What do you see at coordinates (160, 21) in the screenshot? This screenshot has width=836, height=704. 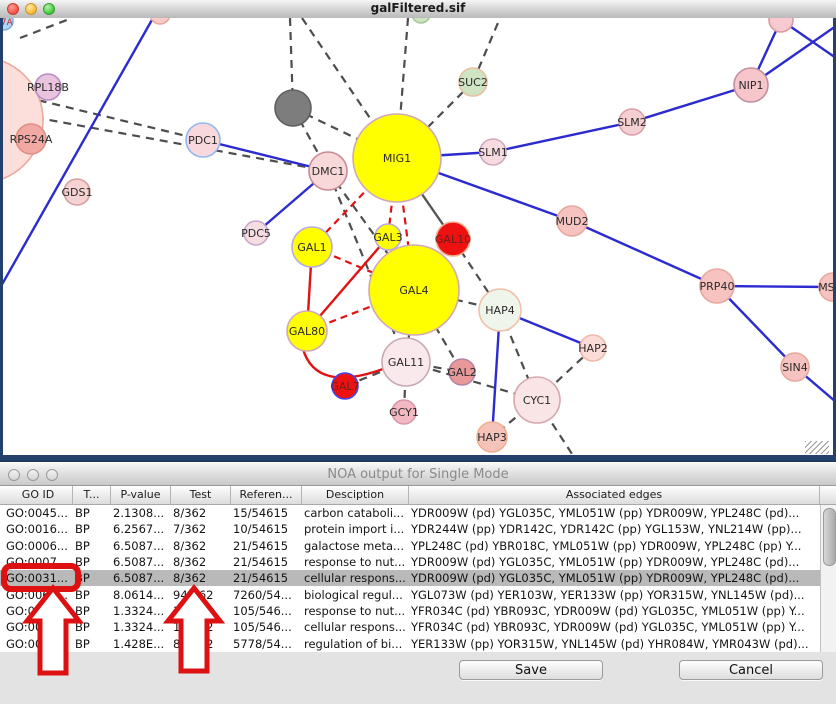 I see `node-clip-top-mid` at bounding box center [160, 21].